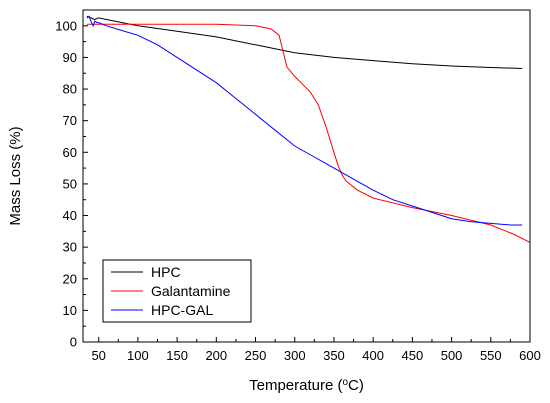 The image size is (550, 403). What do you see at coordinates (70, 278) in the screenshot?
I see `y-tick-label: 20` at bounding box center [70, 278].